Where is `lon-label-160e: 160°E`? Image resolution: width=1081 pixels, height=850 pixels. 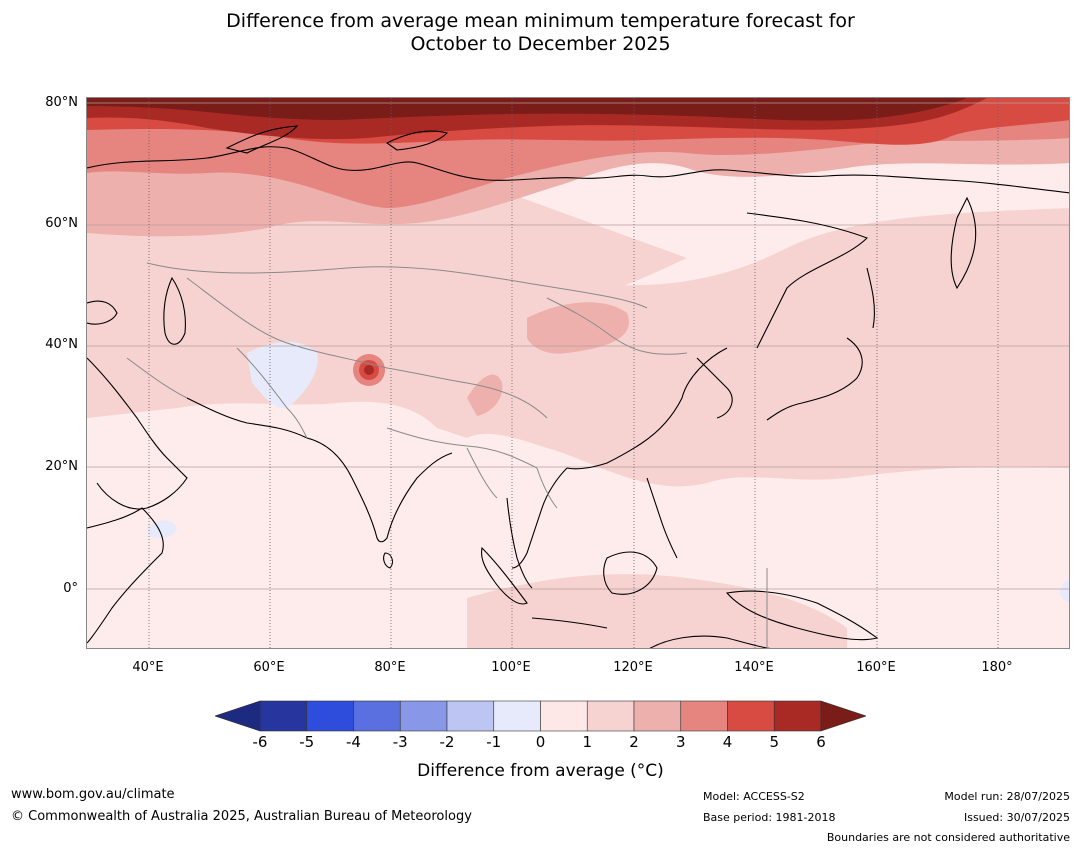 lon-label-160e: 160°E is located at coordinates (876, 667).